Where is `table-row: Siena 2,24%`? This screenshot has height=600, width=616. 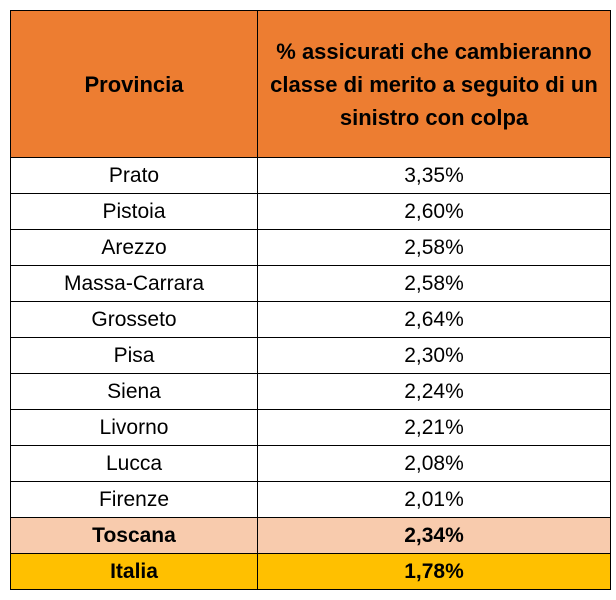
table-row: Siena 2,24% is located at coordinates (310, 391).